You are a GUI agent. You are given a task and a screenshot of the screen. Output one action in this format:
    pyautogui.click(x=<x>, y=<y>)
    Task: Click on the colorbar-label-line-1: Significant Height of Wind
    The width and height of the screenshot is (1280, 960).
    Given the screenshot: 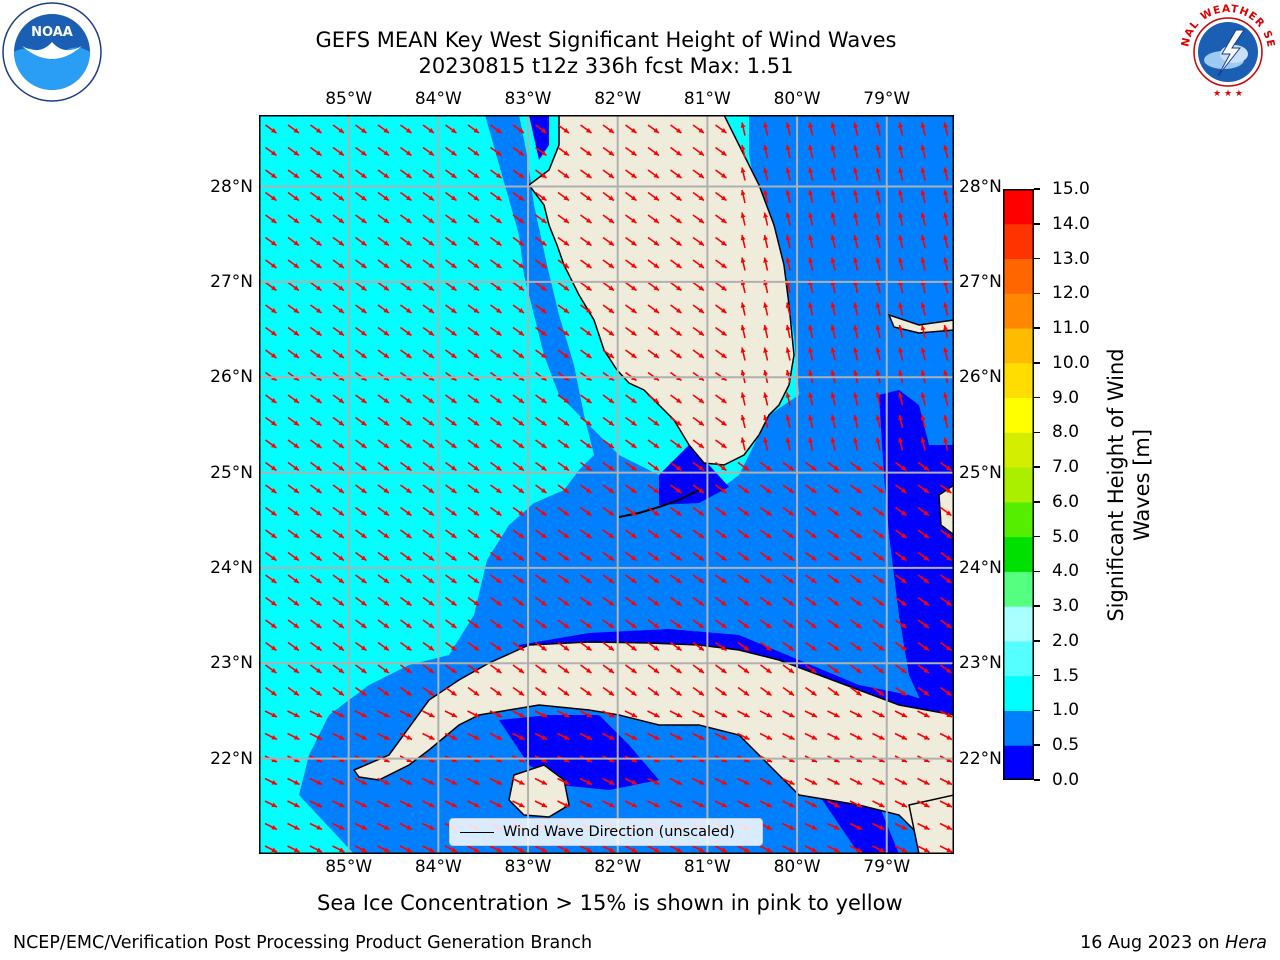 What is the action you would take?
    pyautogui.click(x=1116, y=485)
    